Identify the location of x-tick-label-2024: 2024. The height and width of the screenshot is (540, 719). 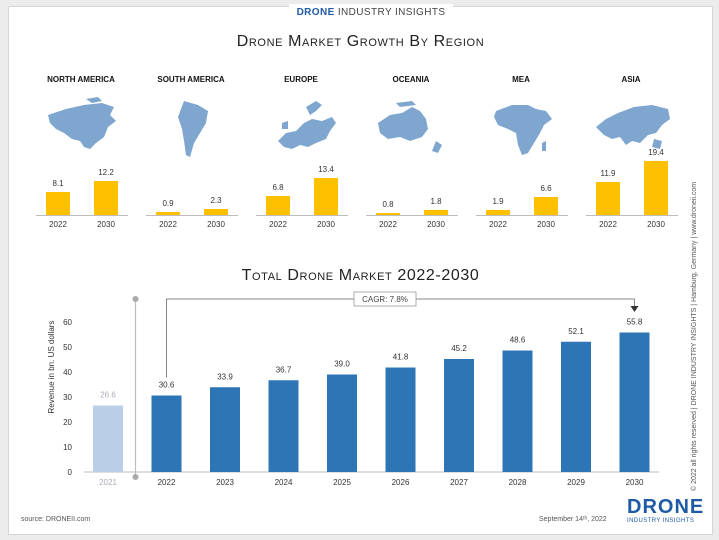
(284, 482).